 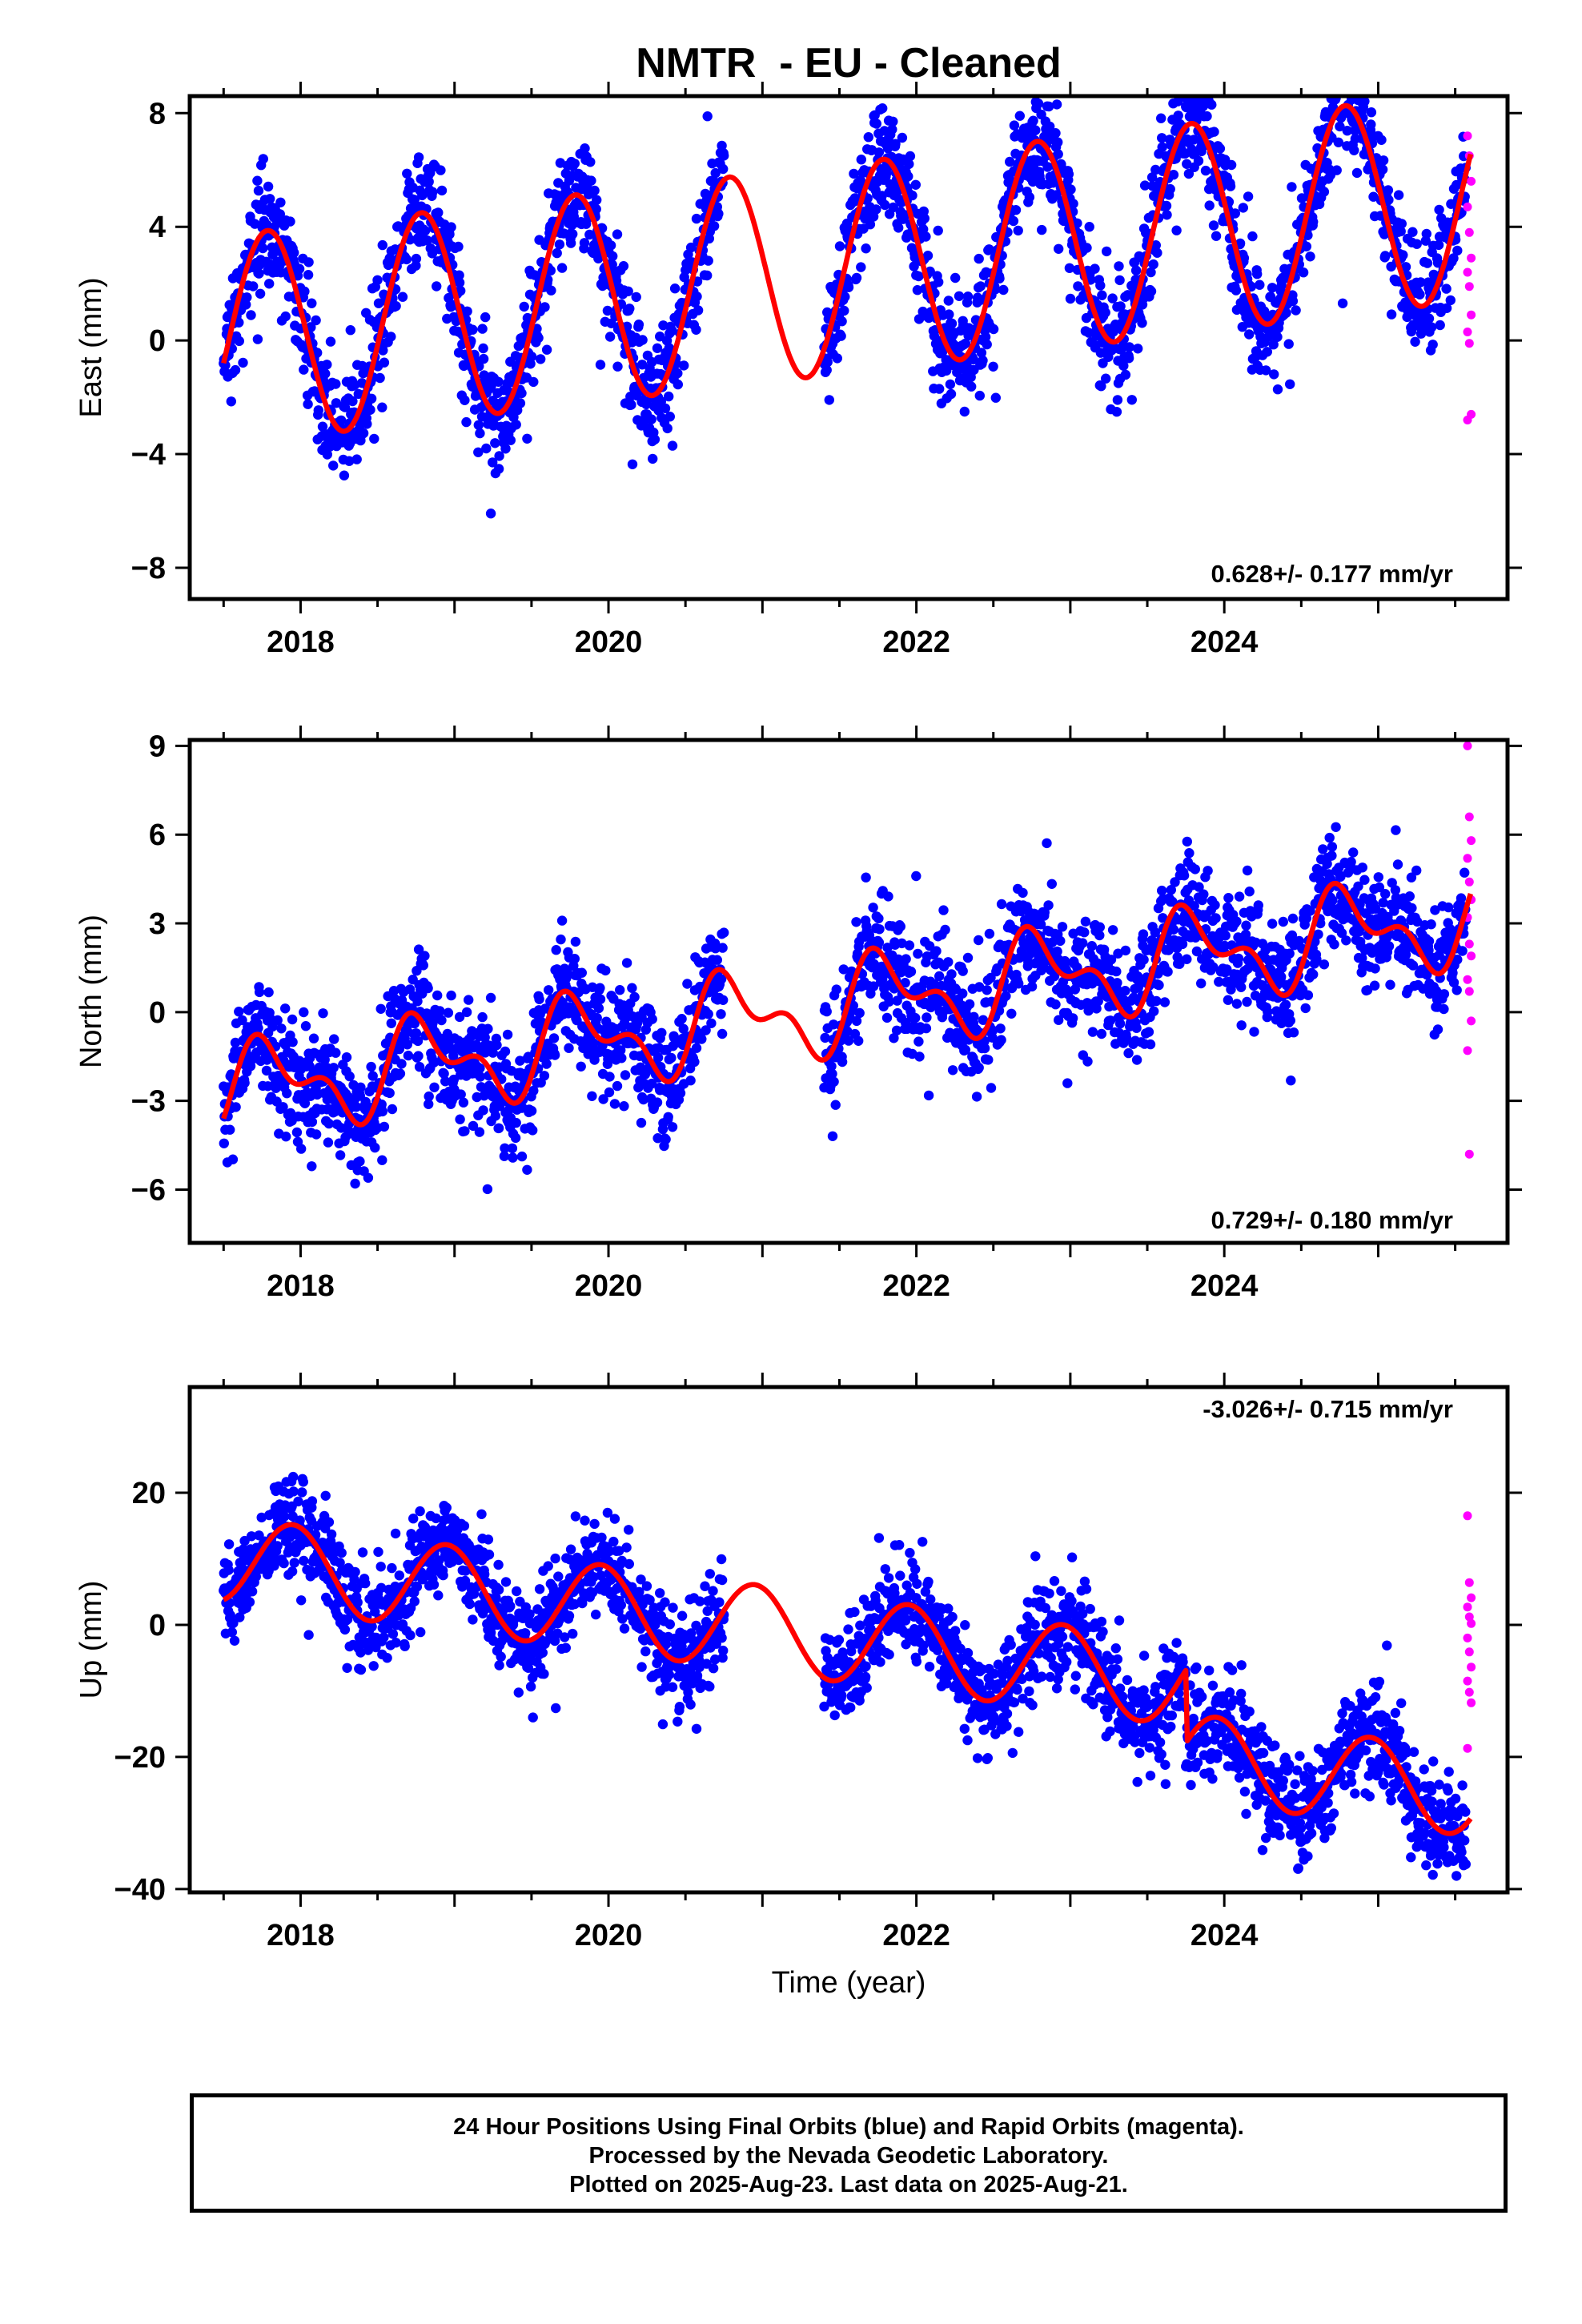 What do you see at coordinates (157, 924) in the screenshot?
I see `y-tick-label: 3` at bounding box center [157, 924].